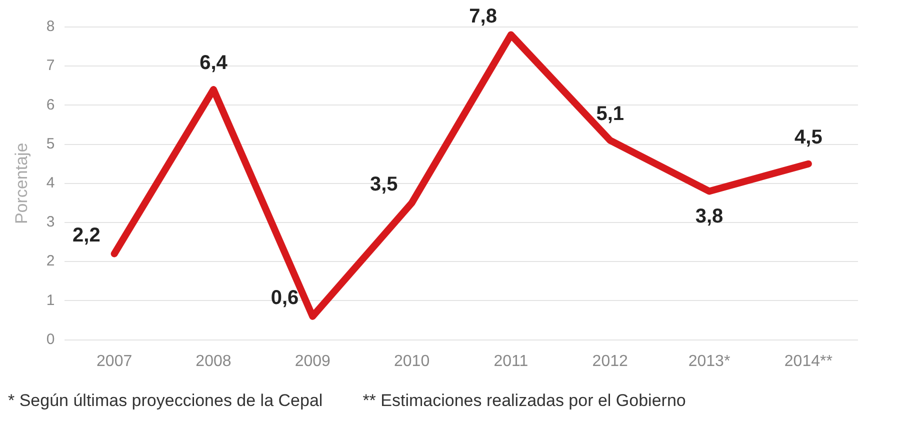 The width and height of the screenshot is (898, 430). Describe the element at coordinates (50, 105) in the screenshot. I see `y-tick-label: 6` at that location.